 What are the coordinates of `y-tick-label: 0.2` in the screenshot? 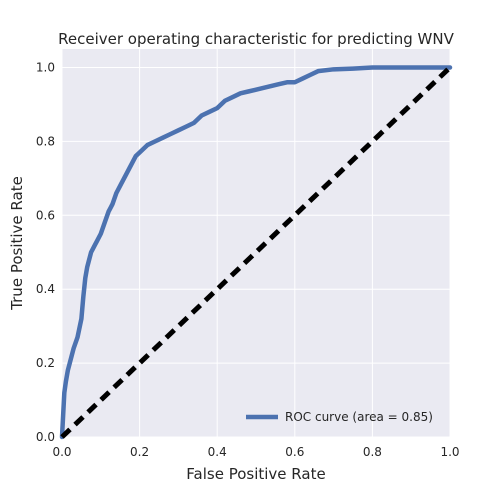 It's located at (45, 363).